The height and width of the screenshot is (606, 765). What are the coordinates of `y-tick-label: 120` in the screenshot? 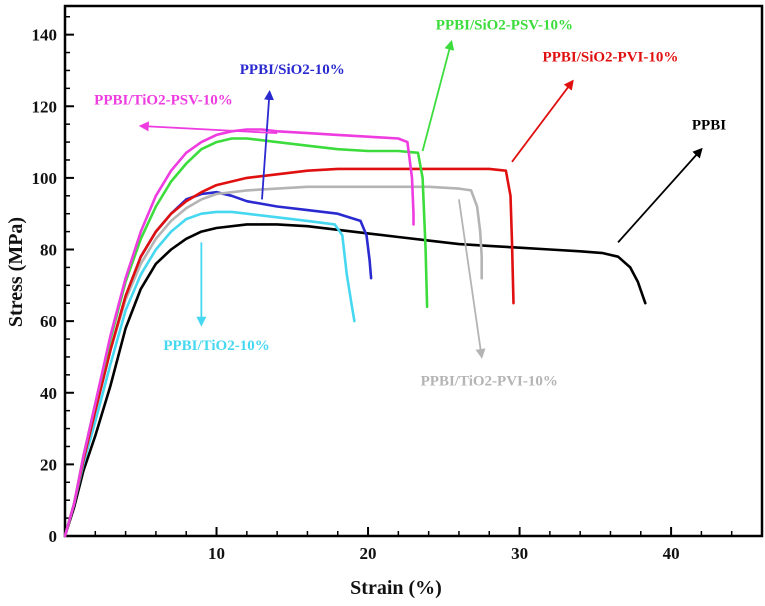 It's located at (45, 106).